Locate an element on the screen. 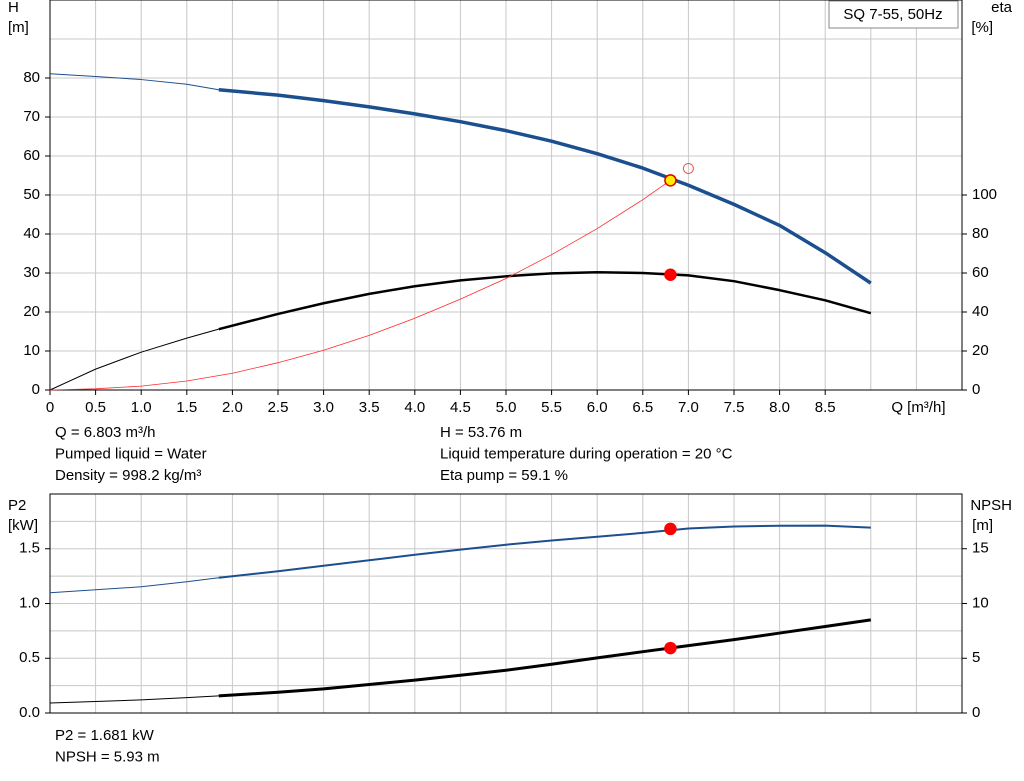  x-tick-label: 8.0 is located at coordinates (779, 407).